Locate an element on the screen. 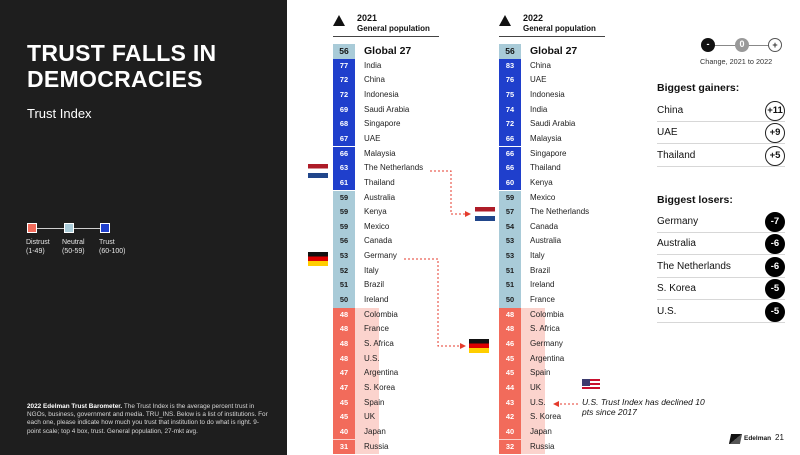 This screenshot has width=800, height=455. country-name: S. Africa is located at coordinates (545, 329).